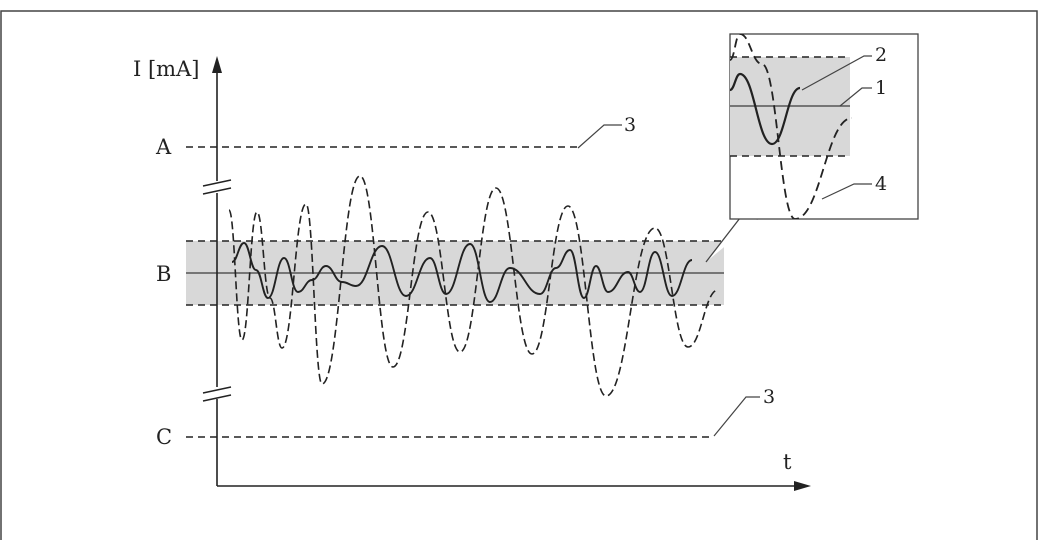 This screenshot has height=545, width=1038. What do you see at coordinates (881, 55) in the screenshot?
I see `callout-2: 2` at bounding box center [881, 55].